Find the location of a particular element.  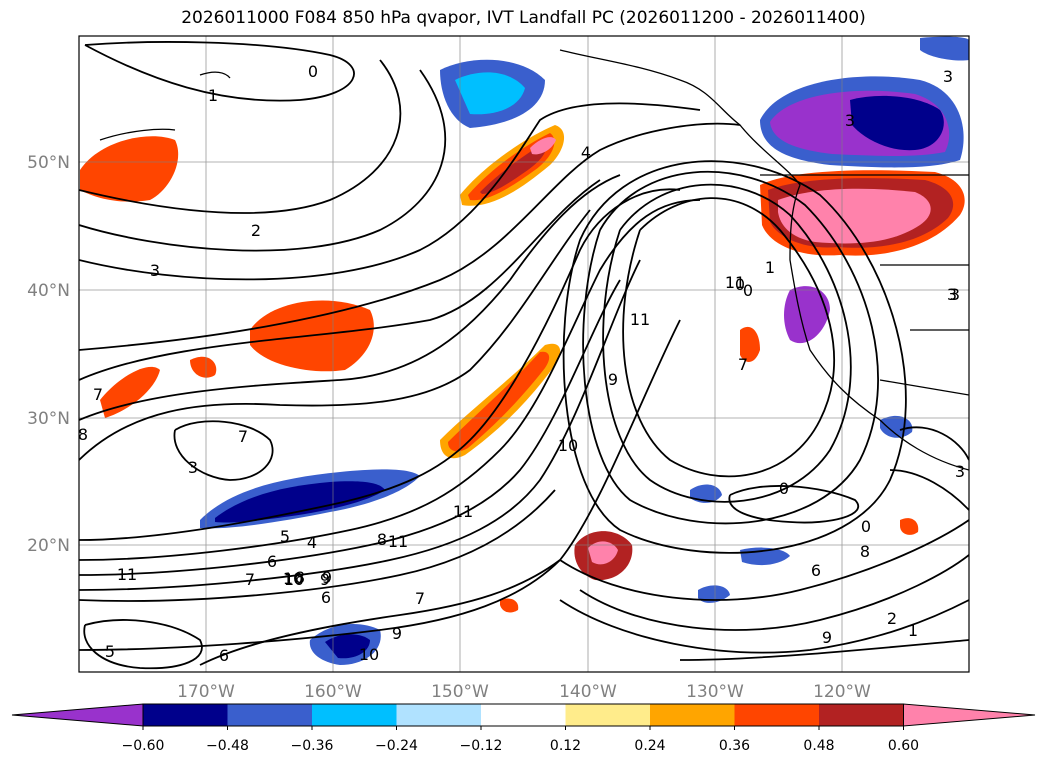

lon-label: 130°W is located at coordinates (715, 692).